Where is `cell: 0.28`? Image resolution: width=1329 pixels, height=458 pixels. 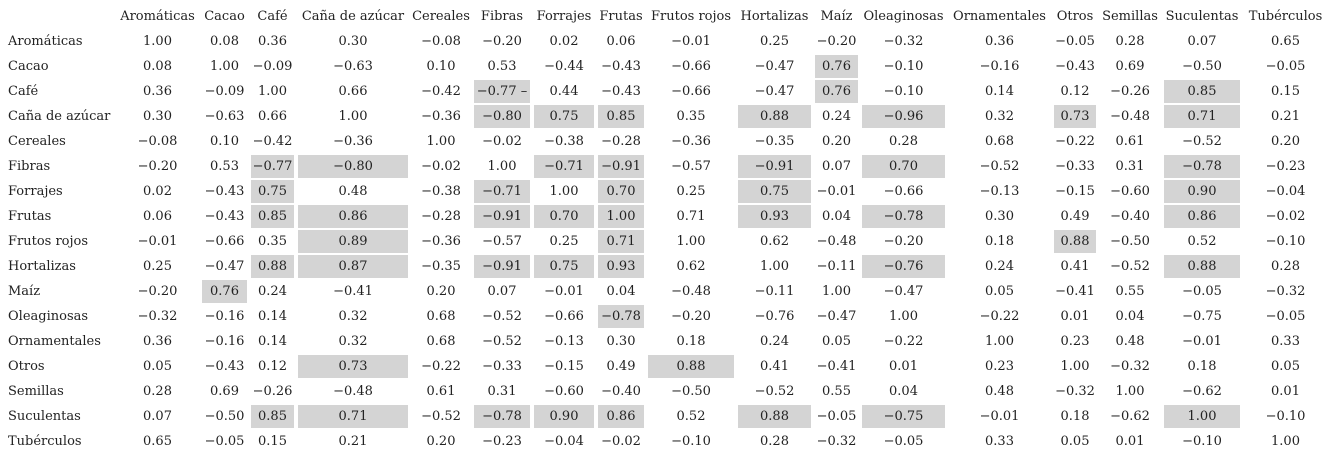
cell: 0.28 is located at coordinates (157, 391).